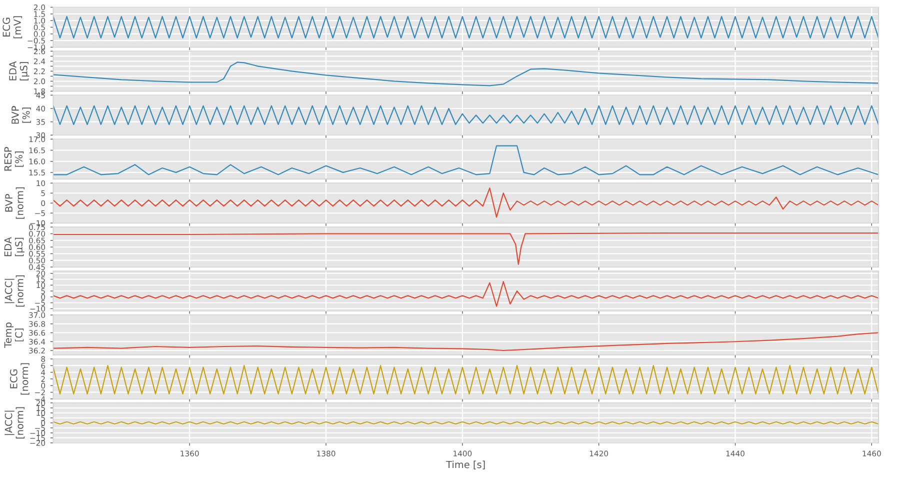 The height and width of the screenshot is (484, 917). Describe the element at coordinates (14, 335) in the screenshot. I see `y-axis-title: Temp [C]` at that location.